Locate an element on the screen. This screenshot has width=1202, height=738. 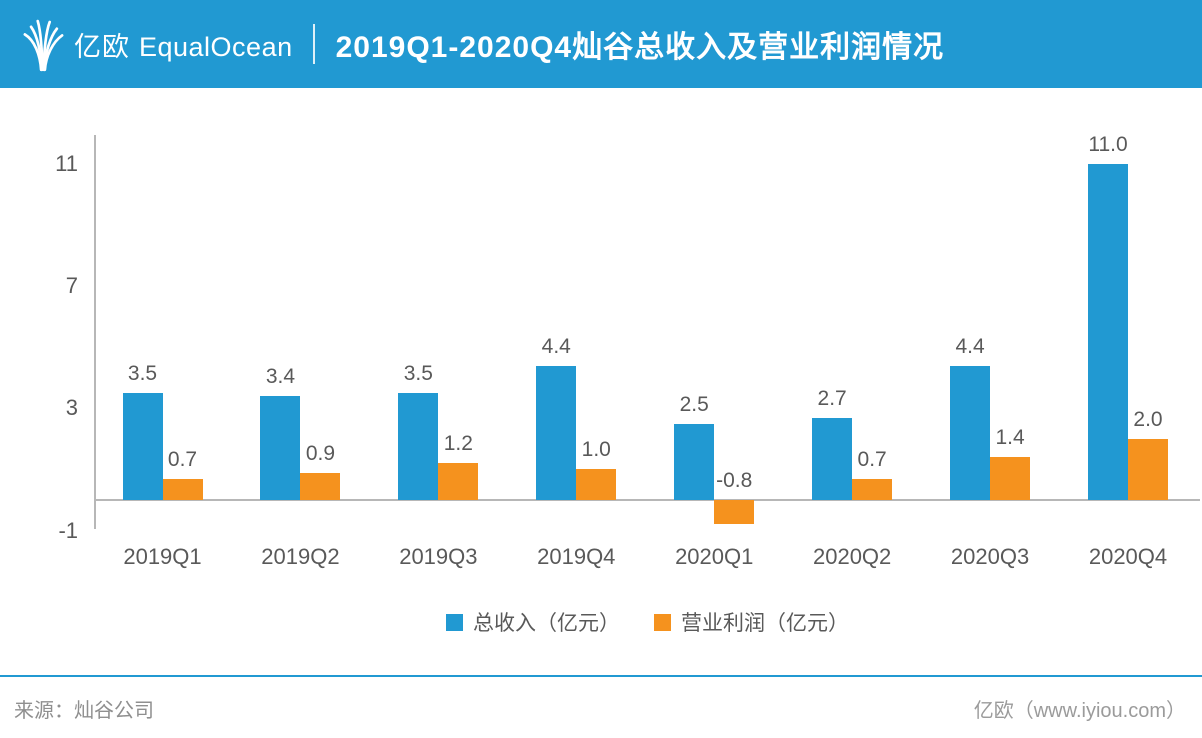
revenue-value-label: 11.0 is located at coordinates (1108, 144).